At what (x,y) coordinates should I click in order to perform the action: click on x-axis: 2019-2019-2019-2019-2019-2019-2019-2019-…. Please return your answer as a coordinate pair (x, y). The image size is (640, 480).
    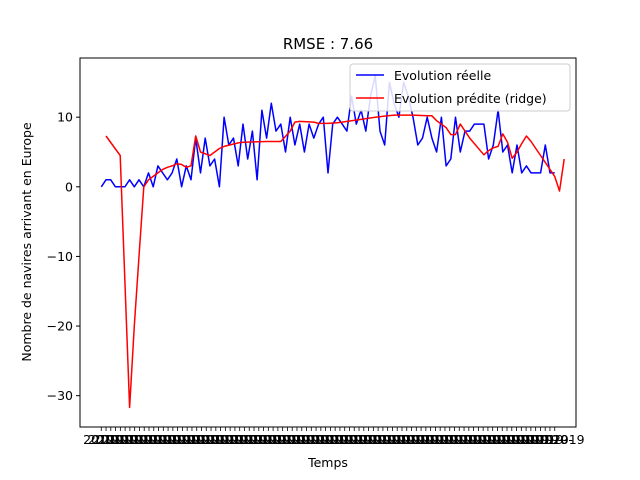
    Looking at the image, I should click on (334, 437).